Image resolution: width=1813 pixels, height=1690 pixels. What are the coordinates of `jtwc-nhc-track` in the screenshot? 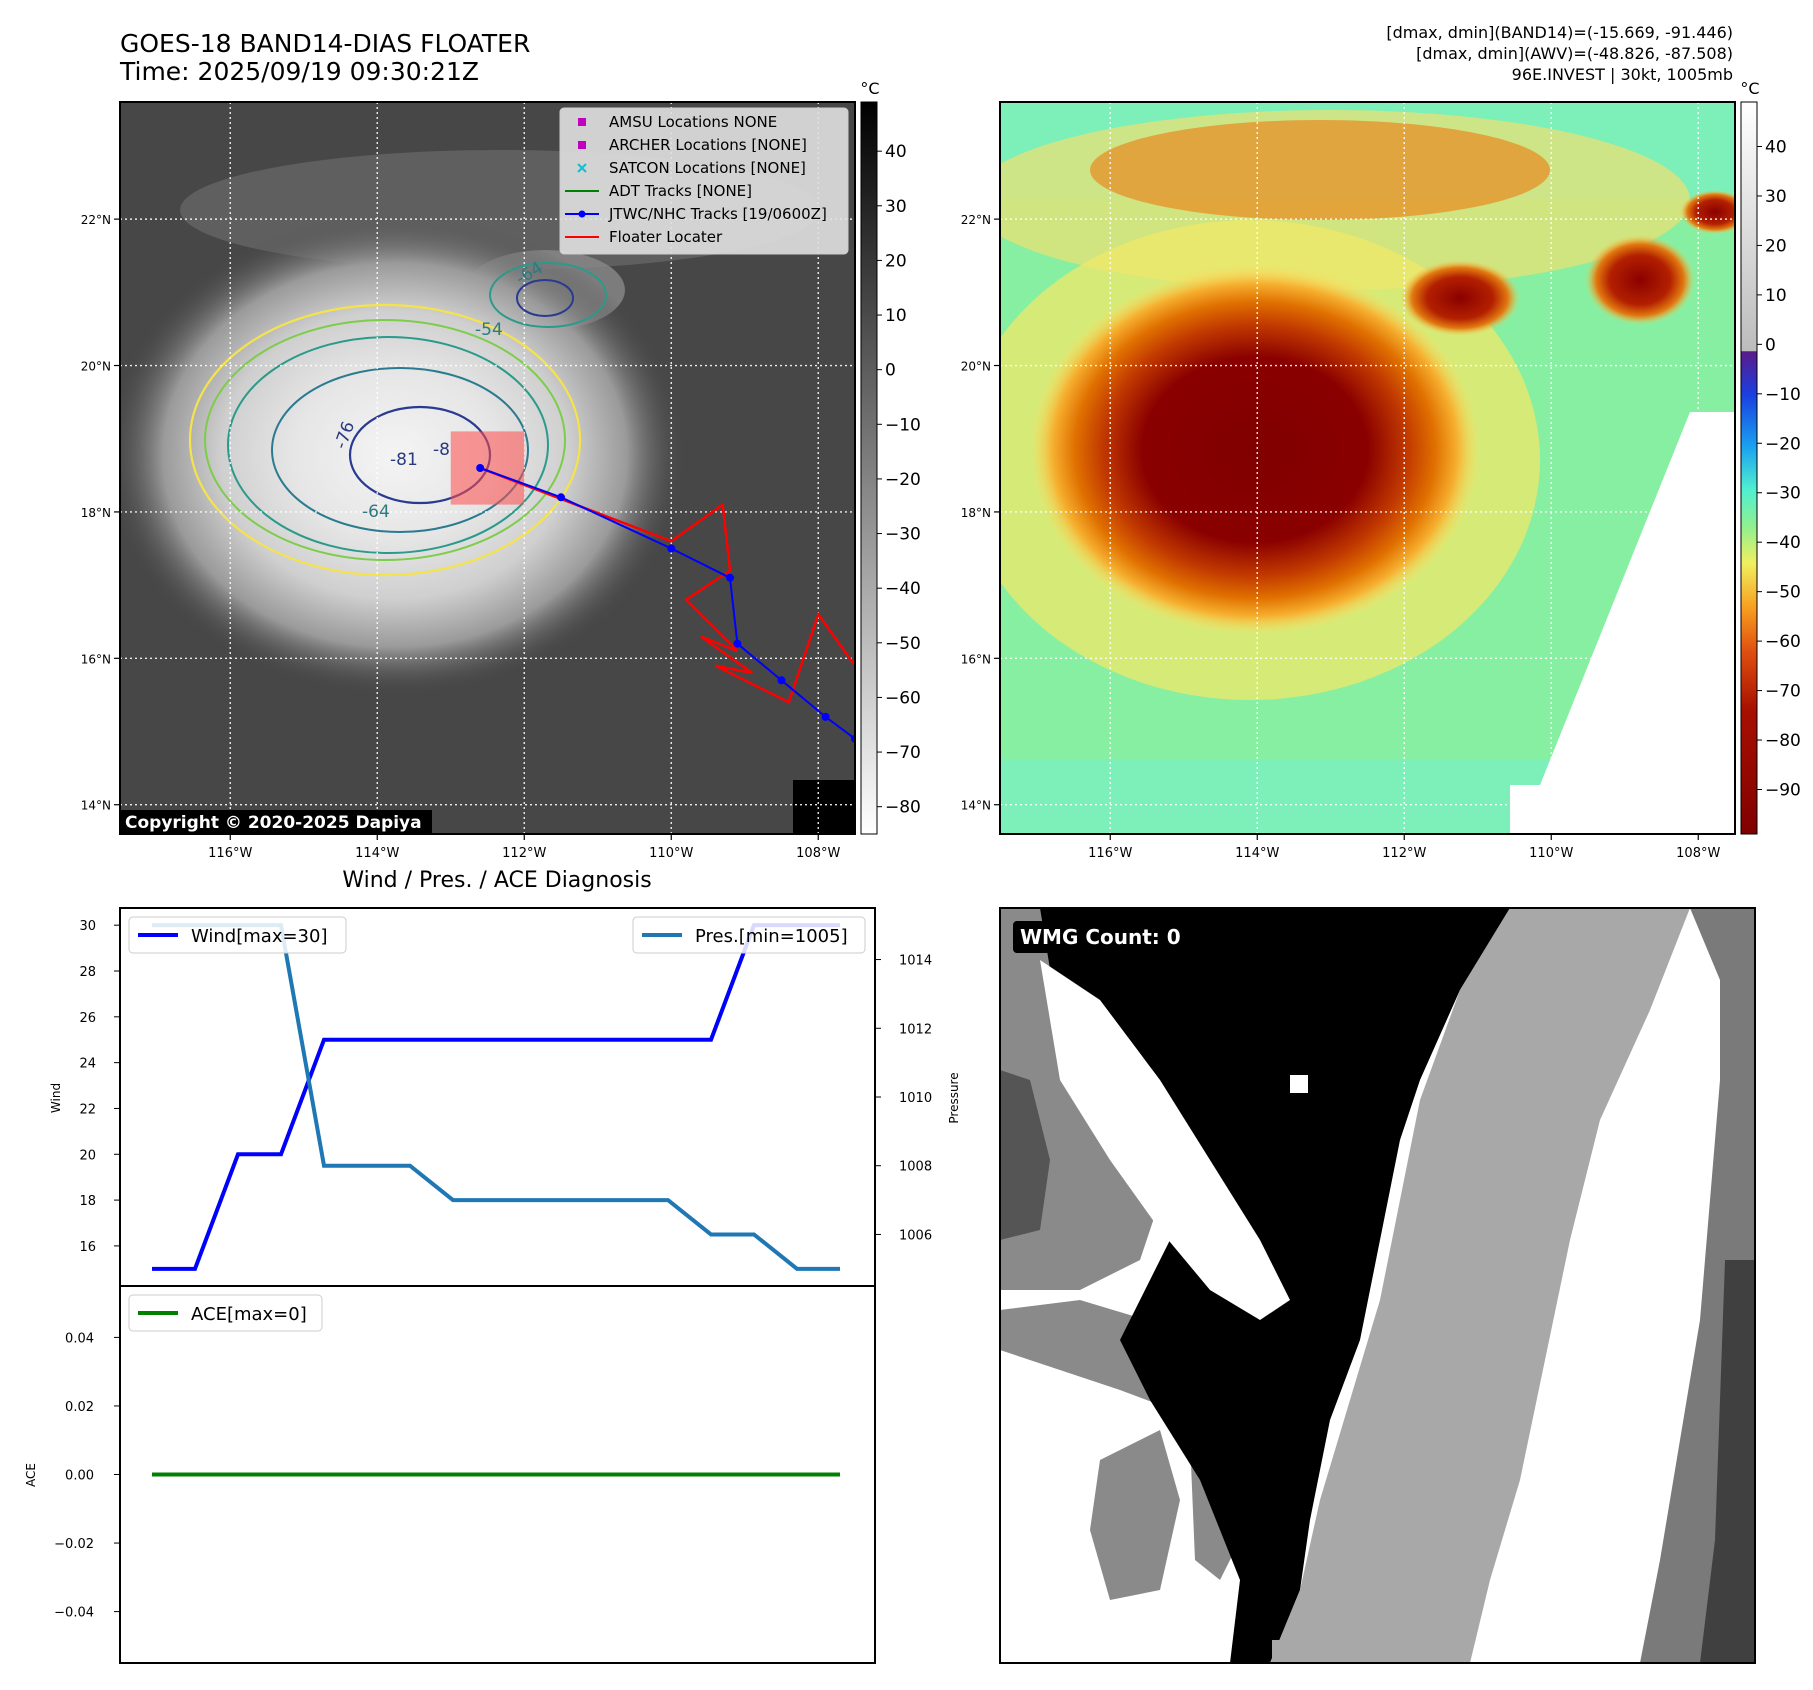 It's located at (667, 603).